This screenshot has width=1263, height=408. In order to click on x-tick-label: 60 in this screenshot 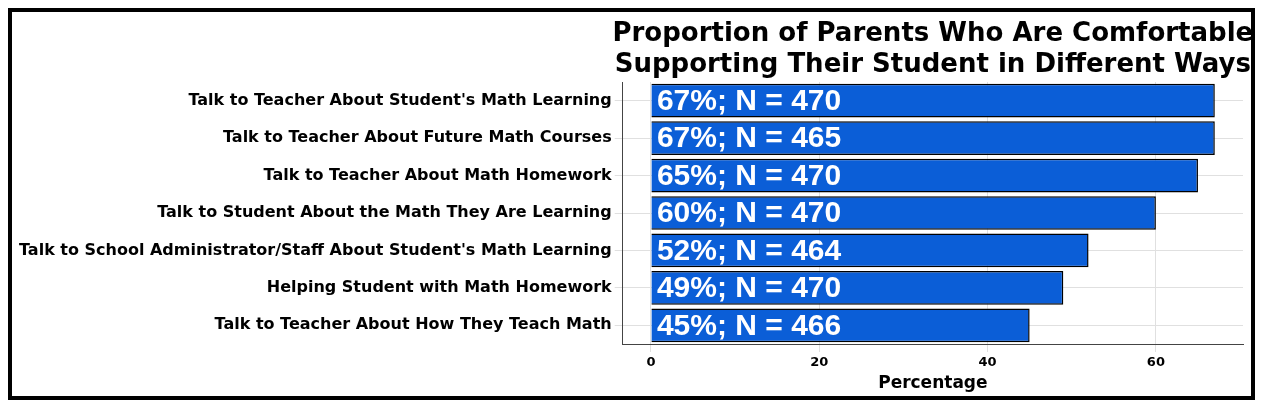, I will do `click(1155, 362)`.